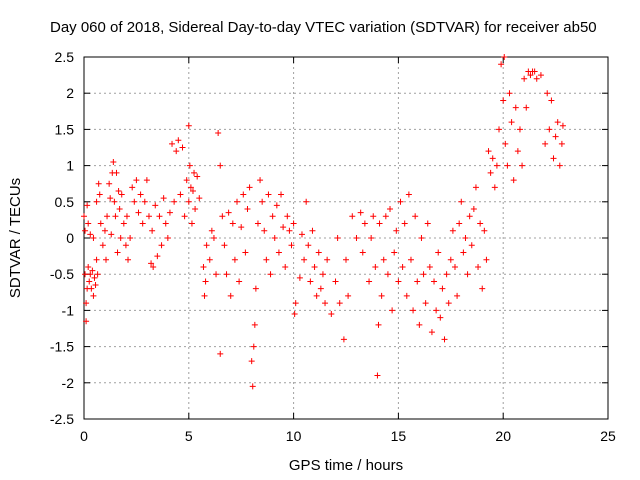 Image resolution: width=640 pixels, height=480 pixels. What do you see at coordinates (62, 347) in the screenshot?
I see `y-tick-label: -1.5` at bounding box center [62, 347].